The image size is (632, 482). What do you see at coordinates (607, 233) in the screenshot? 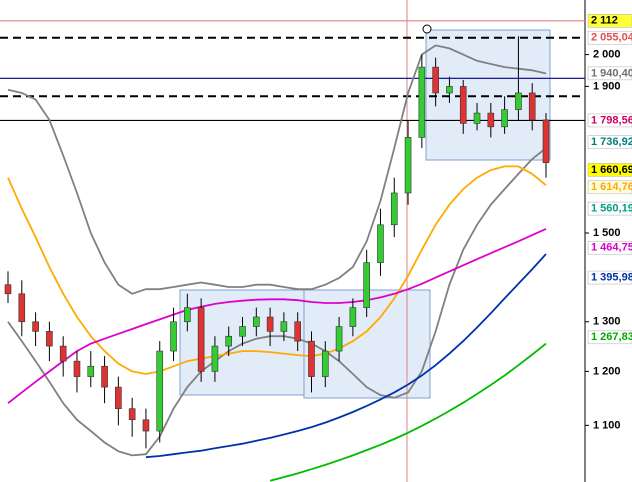
I see `y-tick-label: 1 500` at bounding box center [607, 233].